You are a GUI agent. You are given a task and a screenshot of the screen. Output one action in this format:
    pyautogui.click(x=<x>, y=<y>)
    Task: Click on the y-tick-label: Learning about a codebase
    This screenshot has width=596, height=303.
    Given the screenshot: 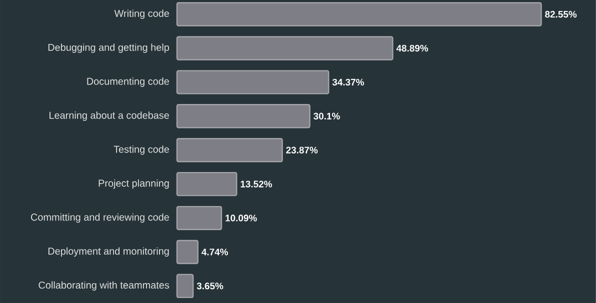 What is the action you would take?
    pyautogui.click(x=109, y=116)
    